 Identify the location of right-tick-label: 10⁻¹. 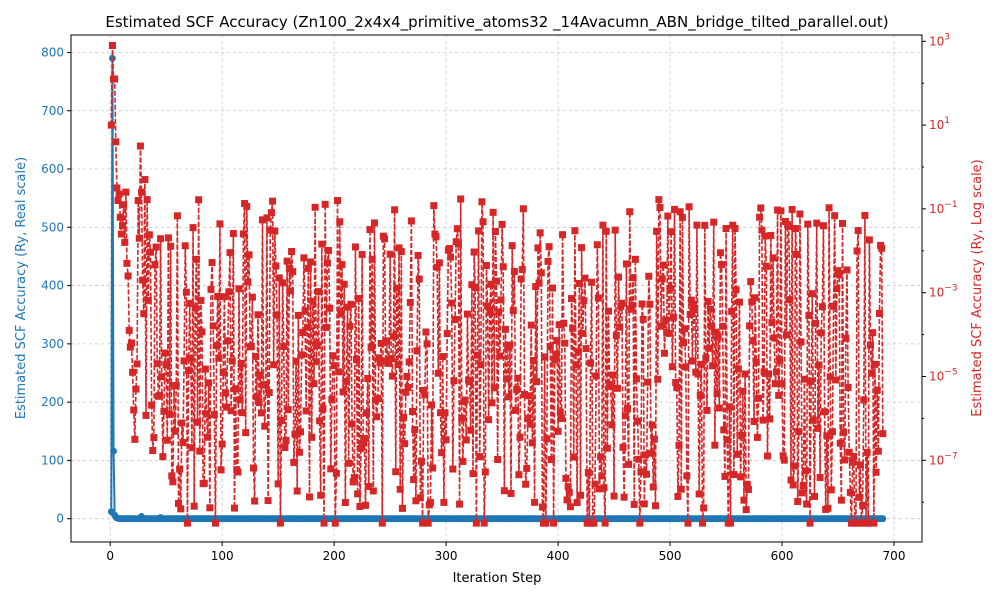
(943, 208).